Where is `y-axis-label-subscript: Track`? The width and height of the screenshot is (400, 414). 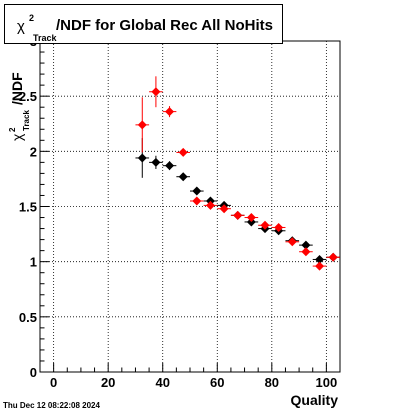 y-axis-label-subscript: Track is located at coordinates (26, 120).